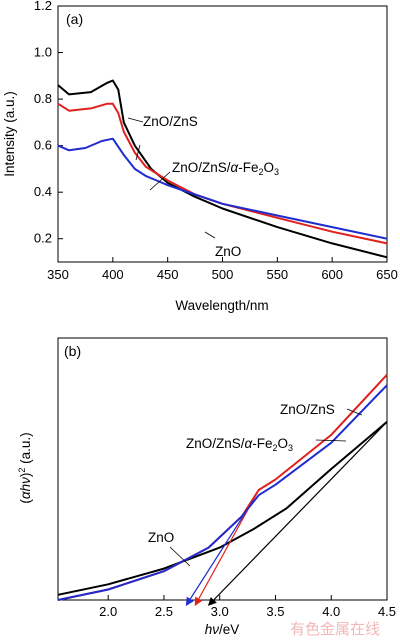 The height and width of the screenshot is (642, 400). What do you see at coordinates (58, 274) in the screenshot?
I see `panel-a-x-tick-label-350: 350` at bounding box center [58, 274].